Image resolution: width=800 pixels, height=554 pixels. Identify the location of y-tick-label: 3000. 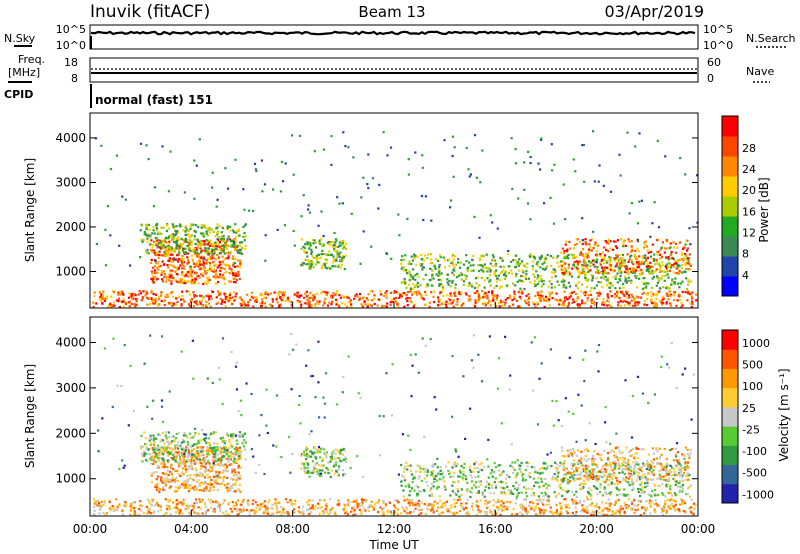
(70, 182).